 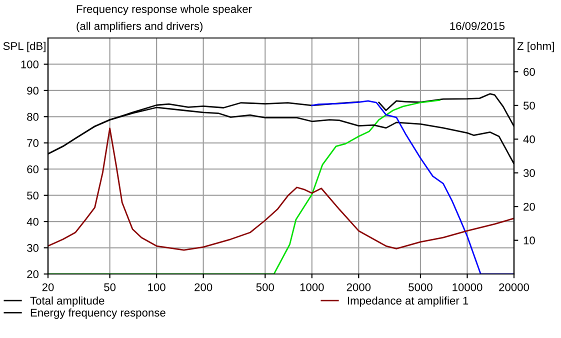 I want to click on legend-label: Total amplitude, so click(x=67, y=301).